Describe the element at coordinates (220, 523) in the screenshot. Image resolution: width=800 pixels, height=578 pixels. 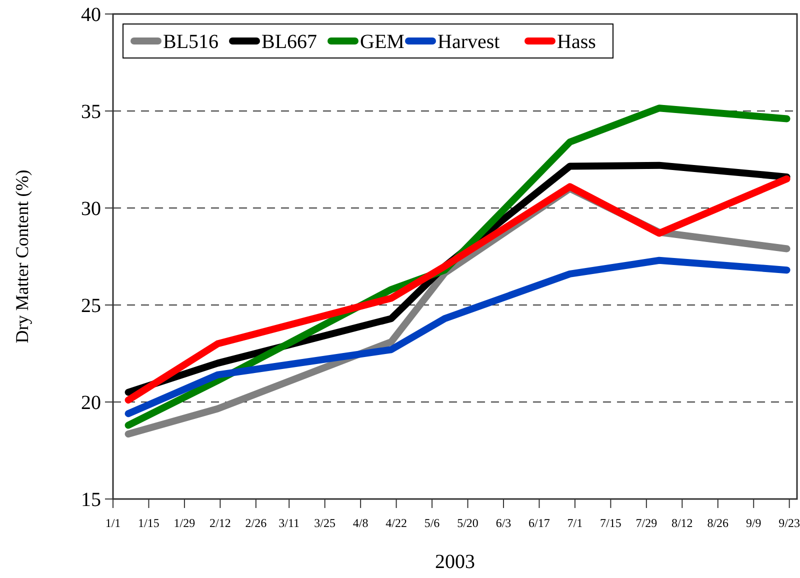
I see `x-tick-label: 2/12` at that location.